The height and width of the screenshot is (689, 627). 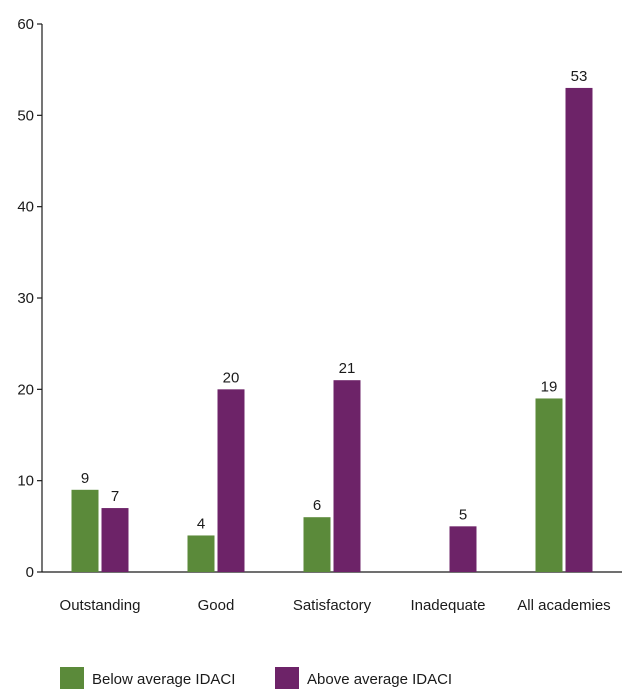 I want to click on category-label: Satisfactory, so click(x=332, y=605).